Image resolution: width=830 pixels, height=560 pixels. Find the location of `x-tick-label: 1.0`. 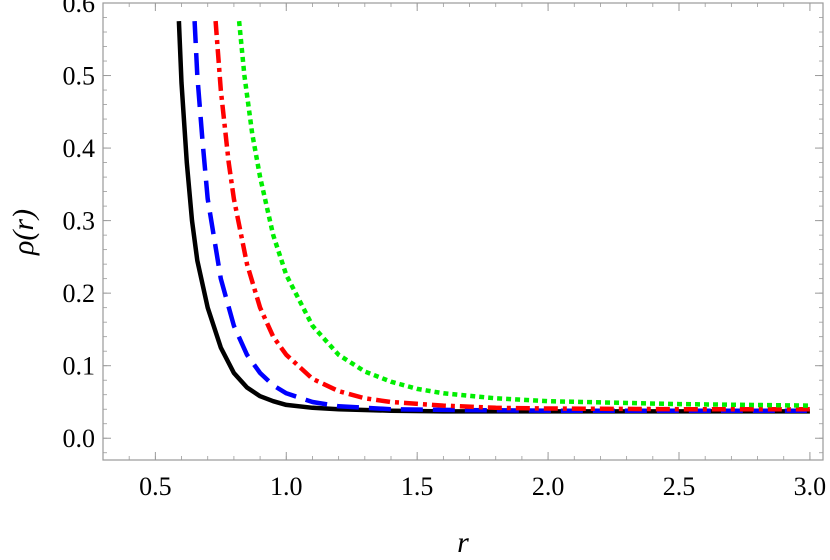

x-tick-label: 1.0 is located at coordinates (286, 486).